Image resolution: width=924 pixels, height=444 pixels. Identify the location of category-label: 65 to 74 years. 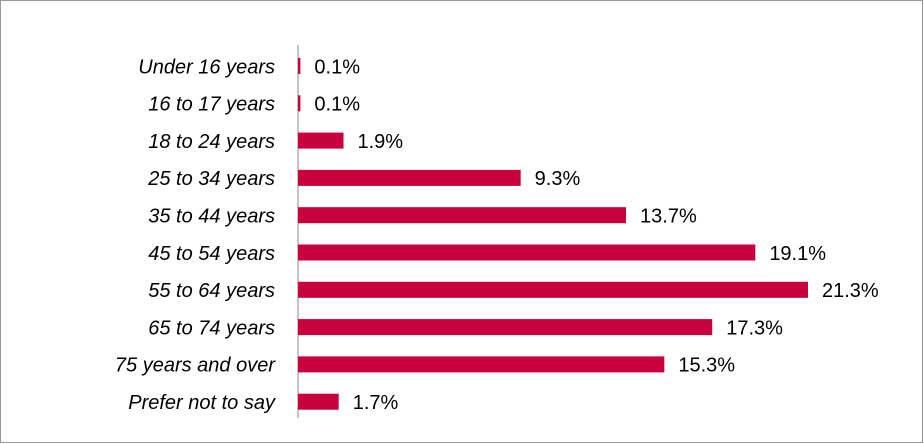
(211, 328).